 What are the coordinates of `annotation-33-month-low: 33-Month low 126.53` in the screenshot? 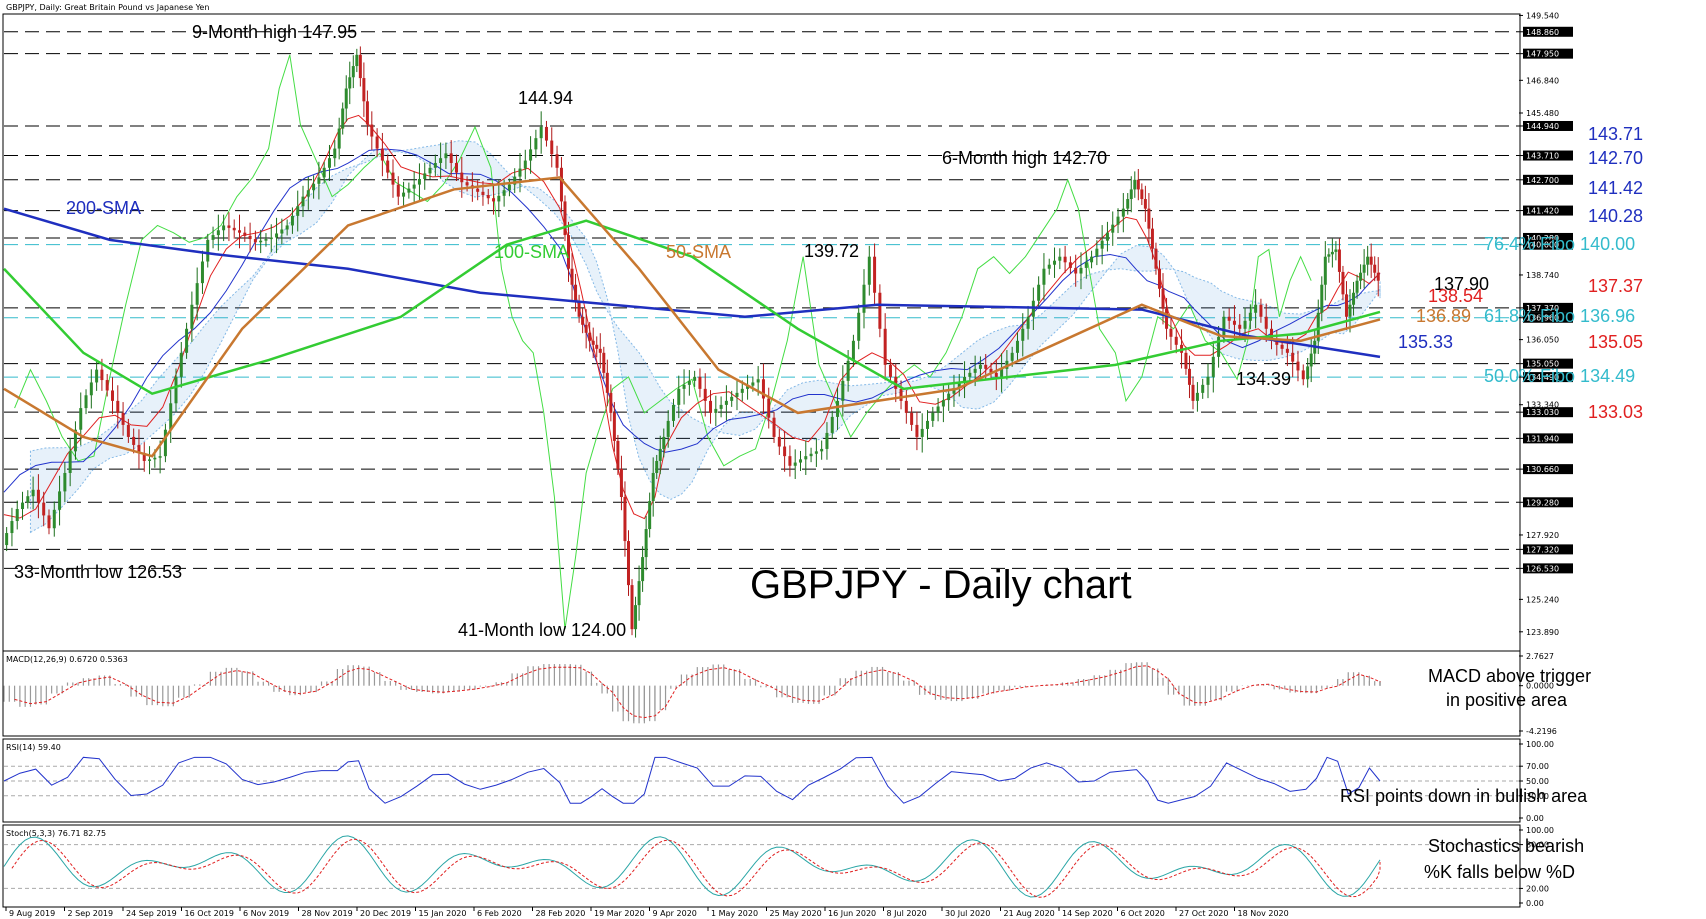 It's located at (98, 572).